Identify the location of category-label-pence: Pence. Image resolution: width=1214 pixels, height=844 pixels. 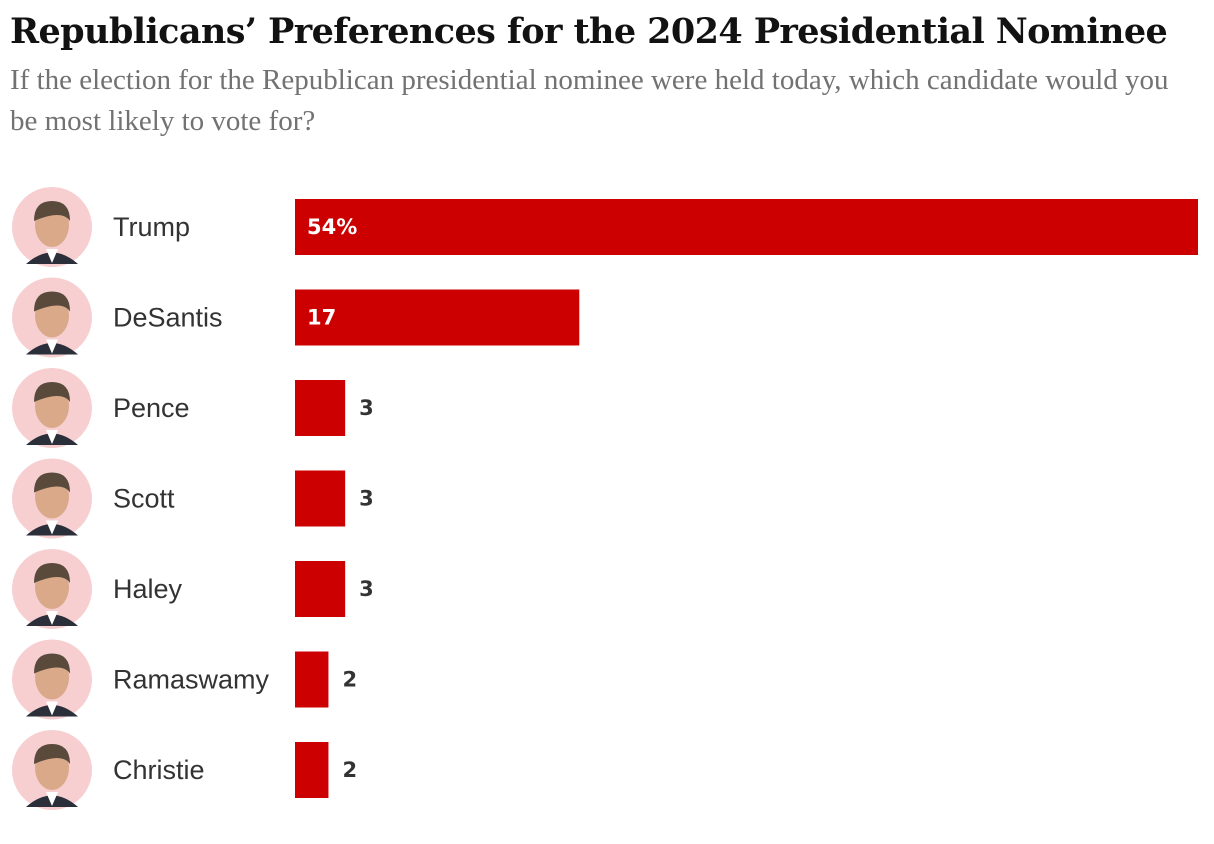
(151, 408).